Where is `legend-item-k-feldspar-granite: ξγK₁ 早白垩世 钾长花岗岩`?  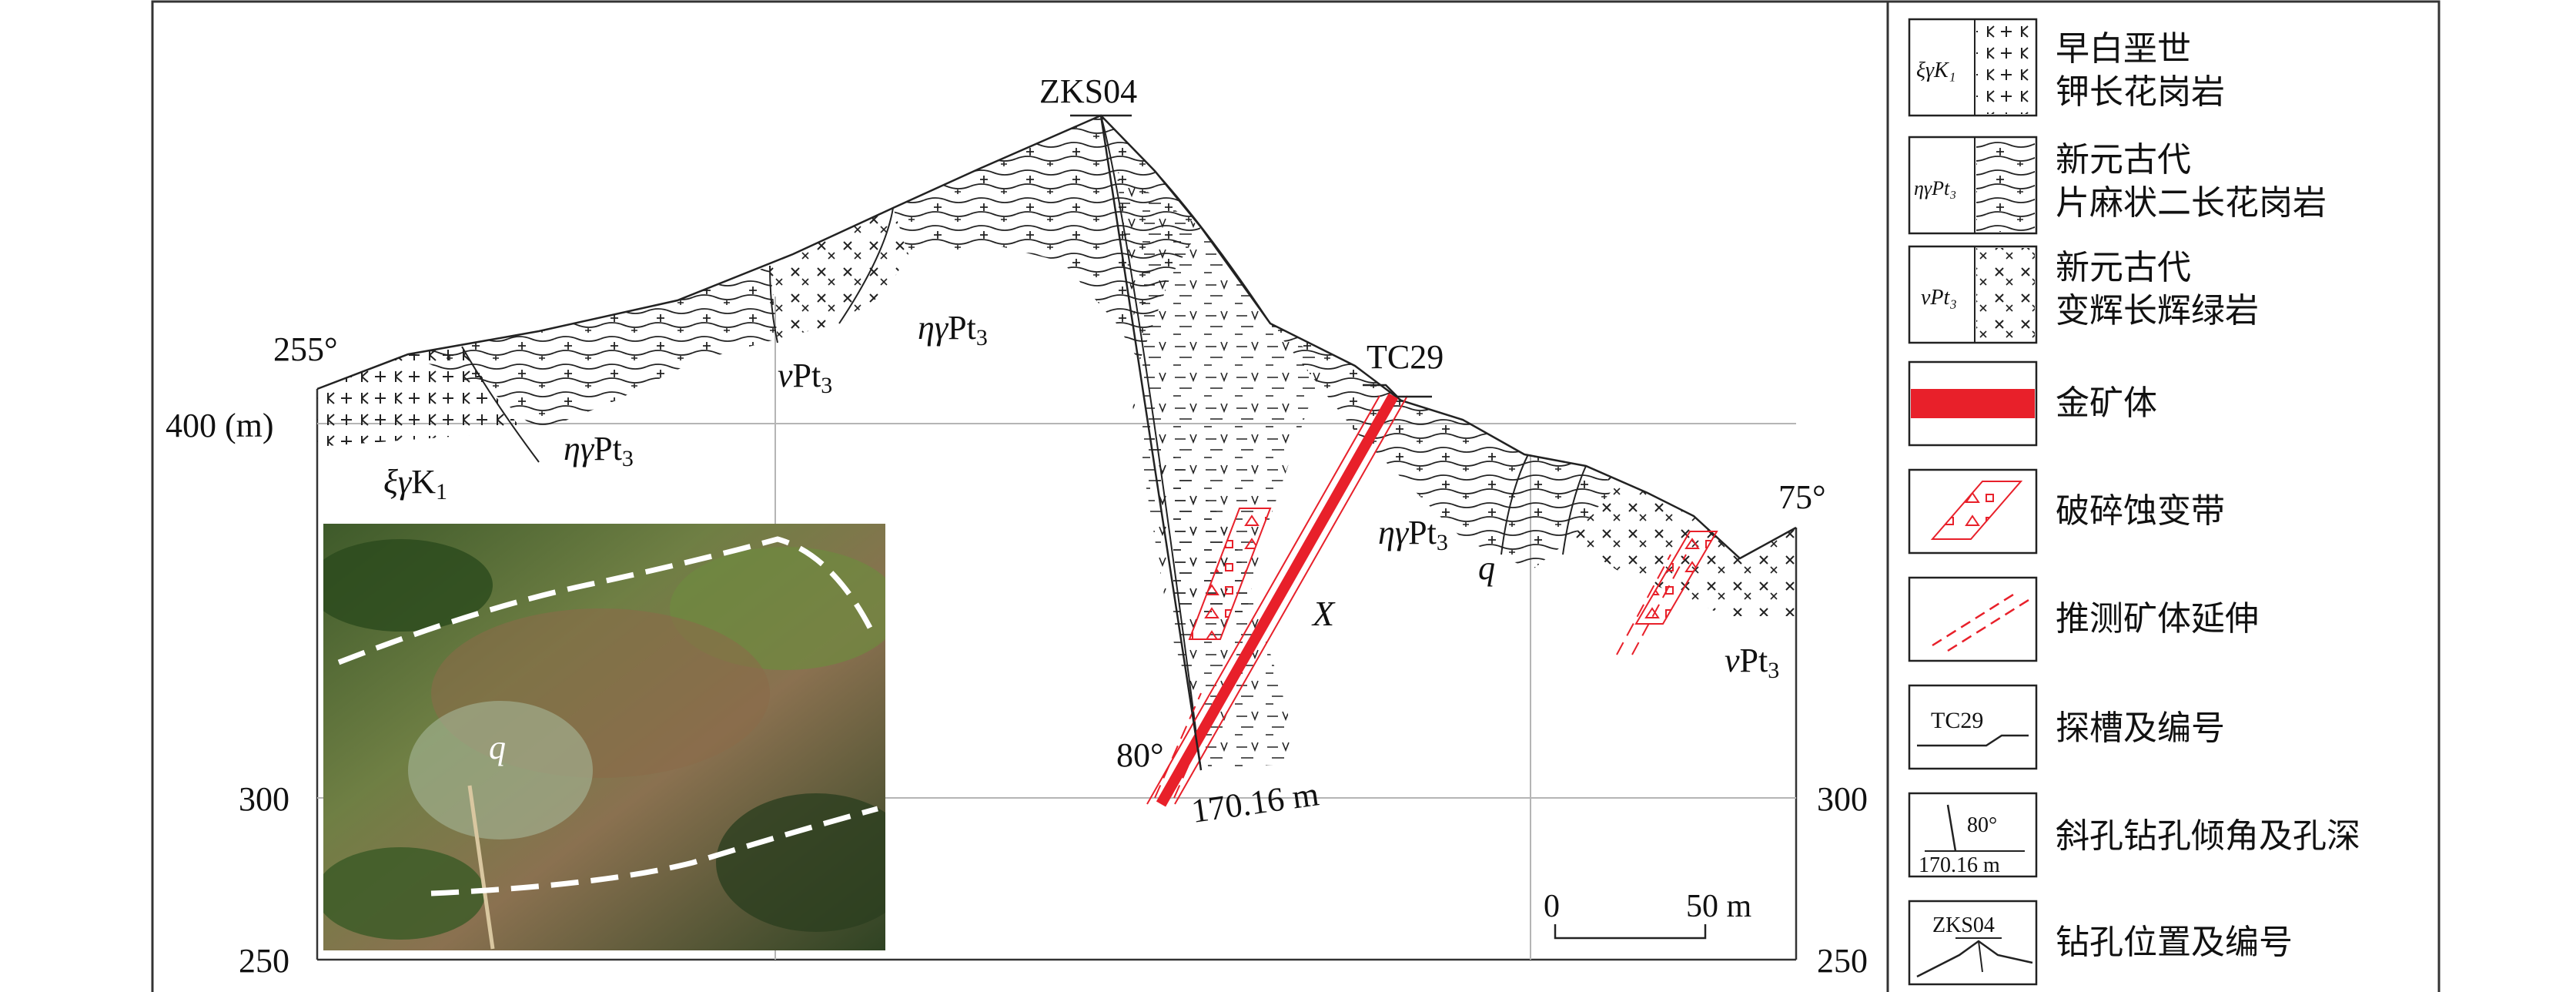 legend-item-k-feldspar-granite: ξγK₁ 早白垩世 钾长花岗岩 is located at coordinates (2067, 67).